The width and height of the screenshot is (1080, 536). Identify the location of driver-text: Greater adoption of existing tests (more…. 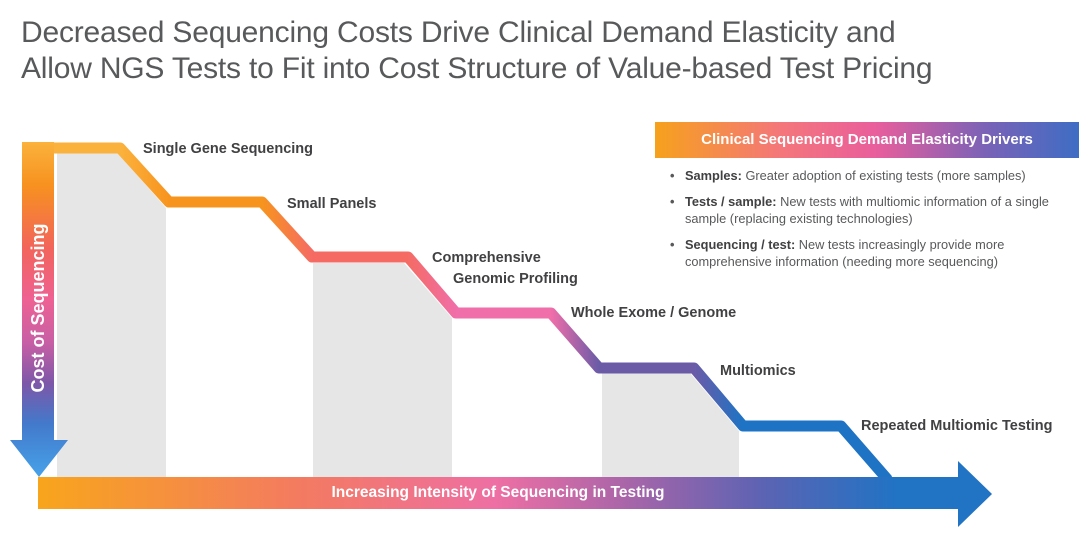
(883, 175).